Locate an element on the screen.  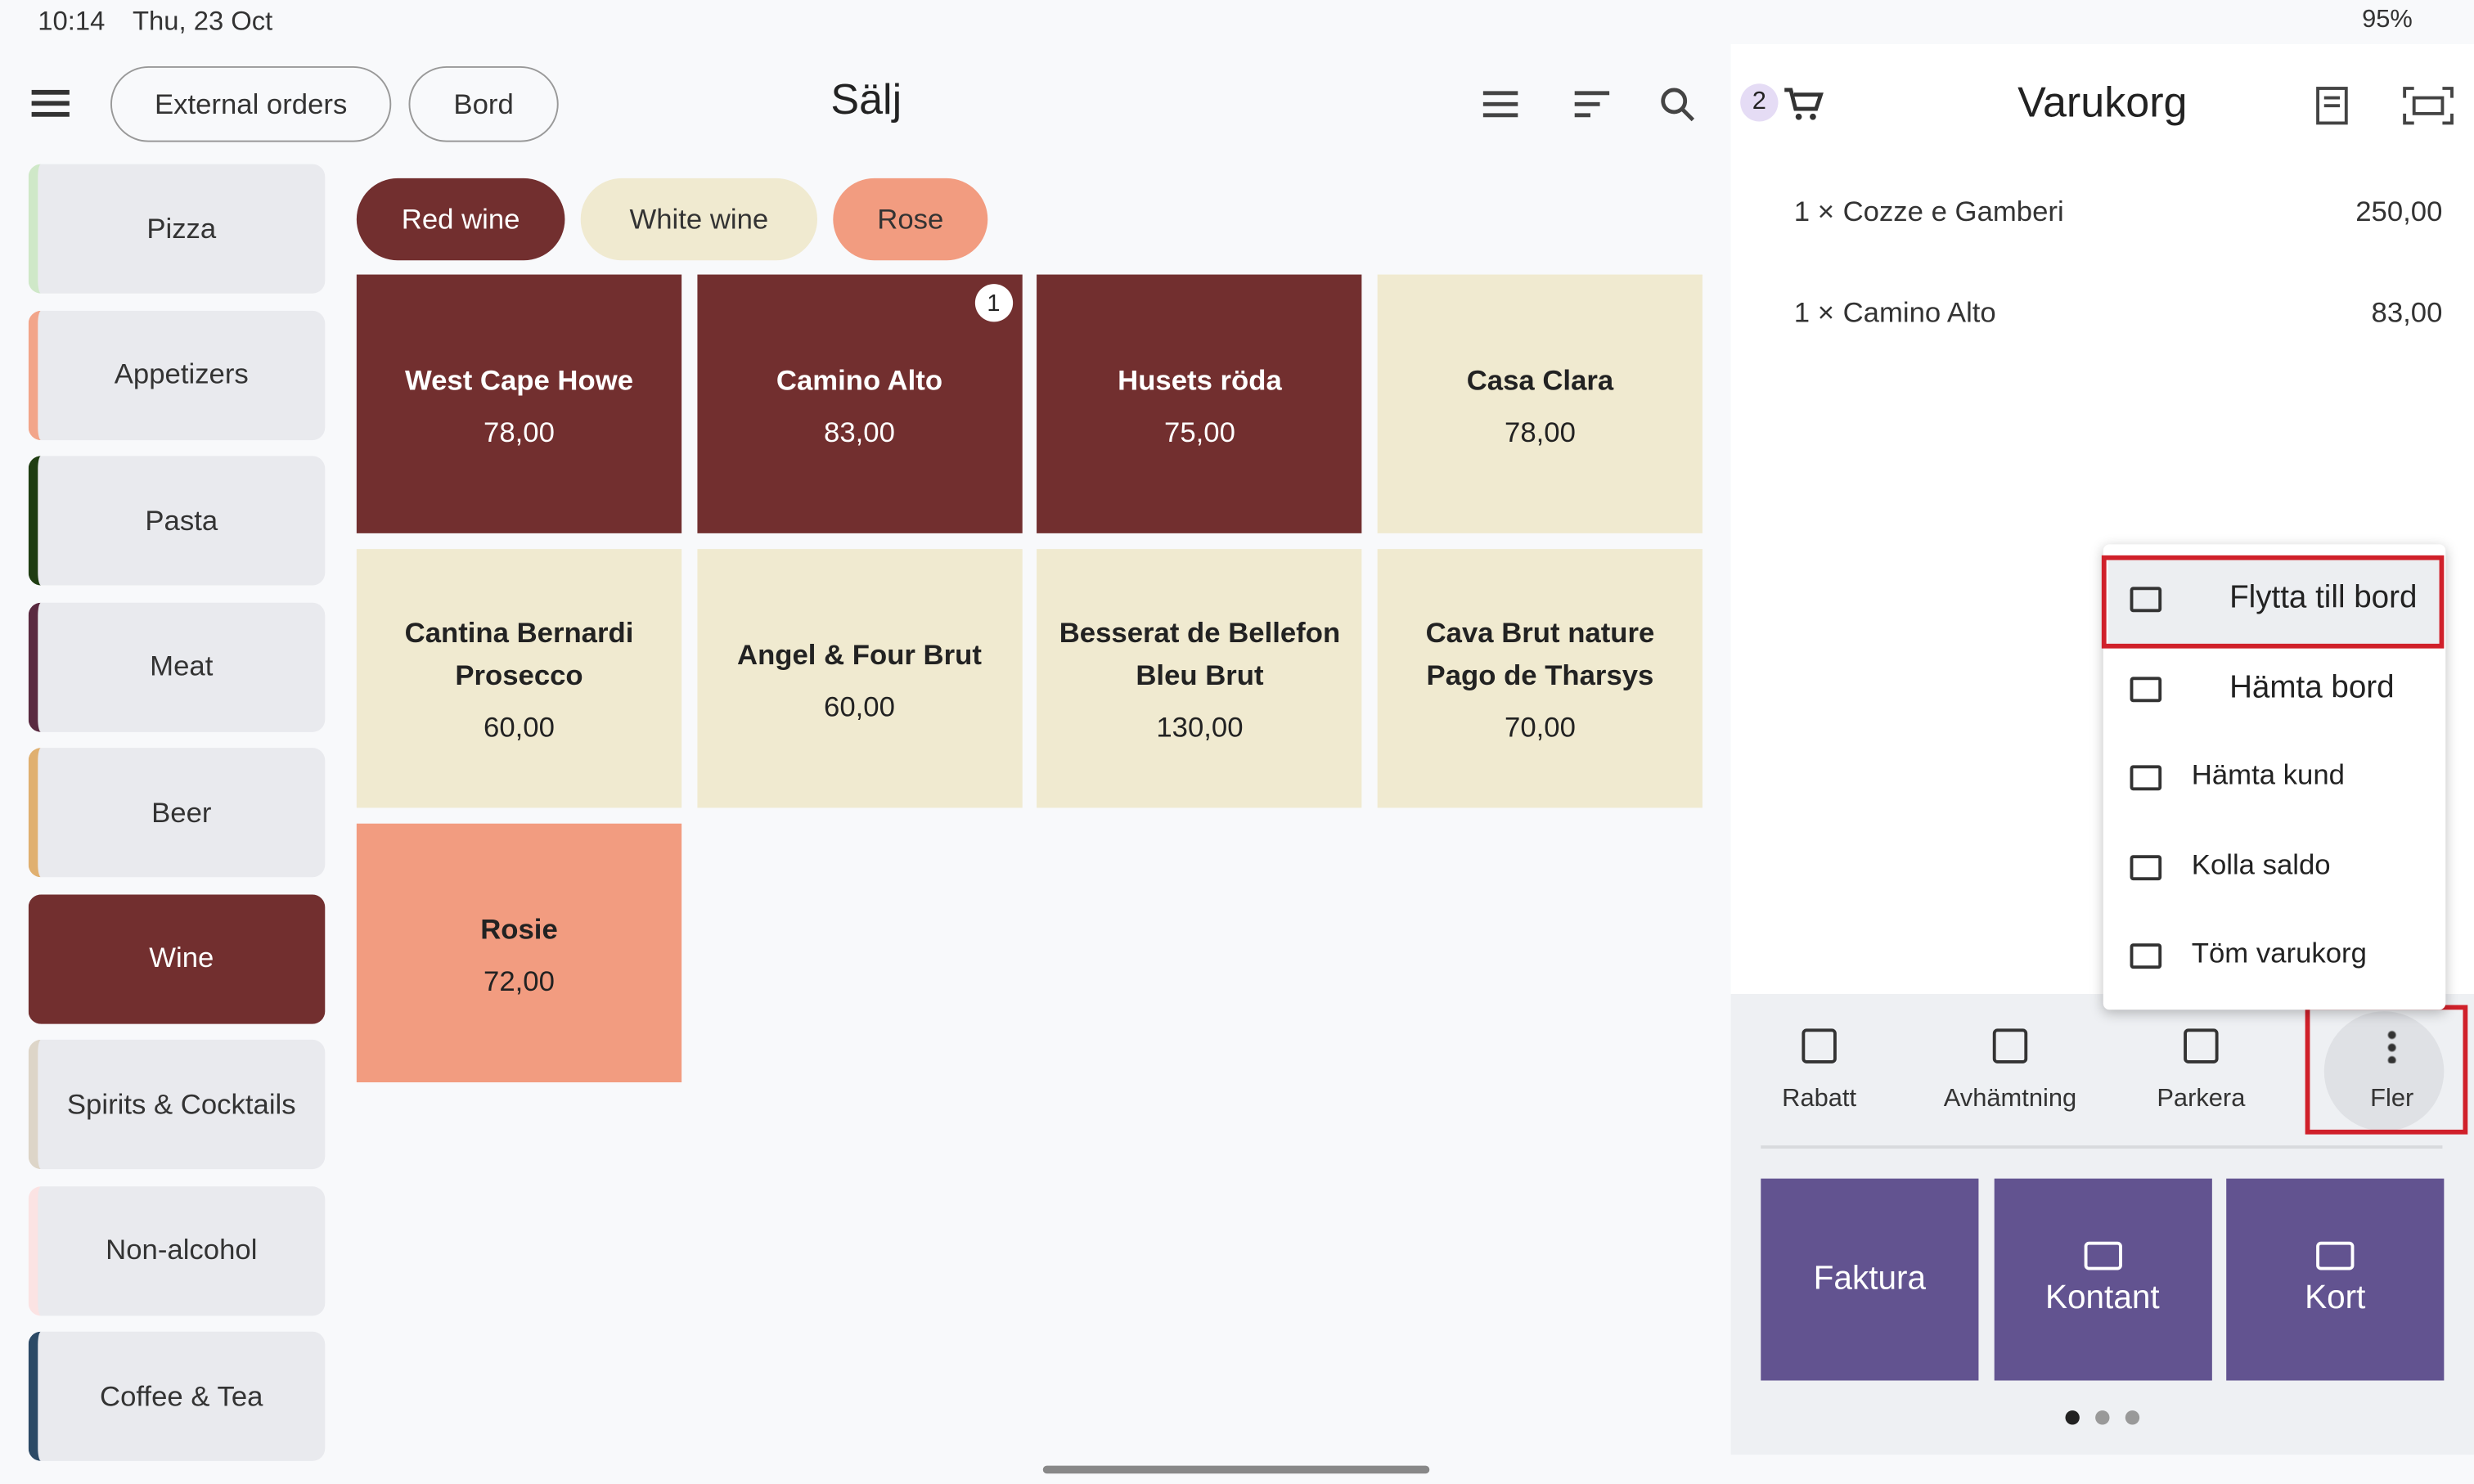
cart-title: Varukorg is located at coordinates (2102, 103).